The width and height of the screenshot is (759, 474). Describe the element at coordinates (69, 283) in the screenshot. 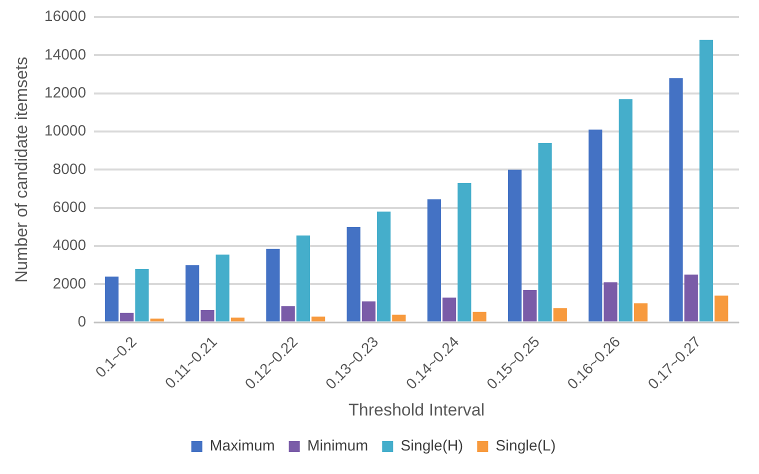

I see `y-tick-label: 2000` at that location.